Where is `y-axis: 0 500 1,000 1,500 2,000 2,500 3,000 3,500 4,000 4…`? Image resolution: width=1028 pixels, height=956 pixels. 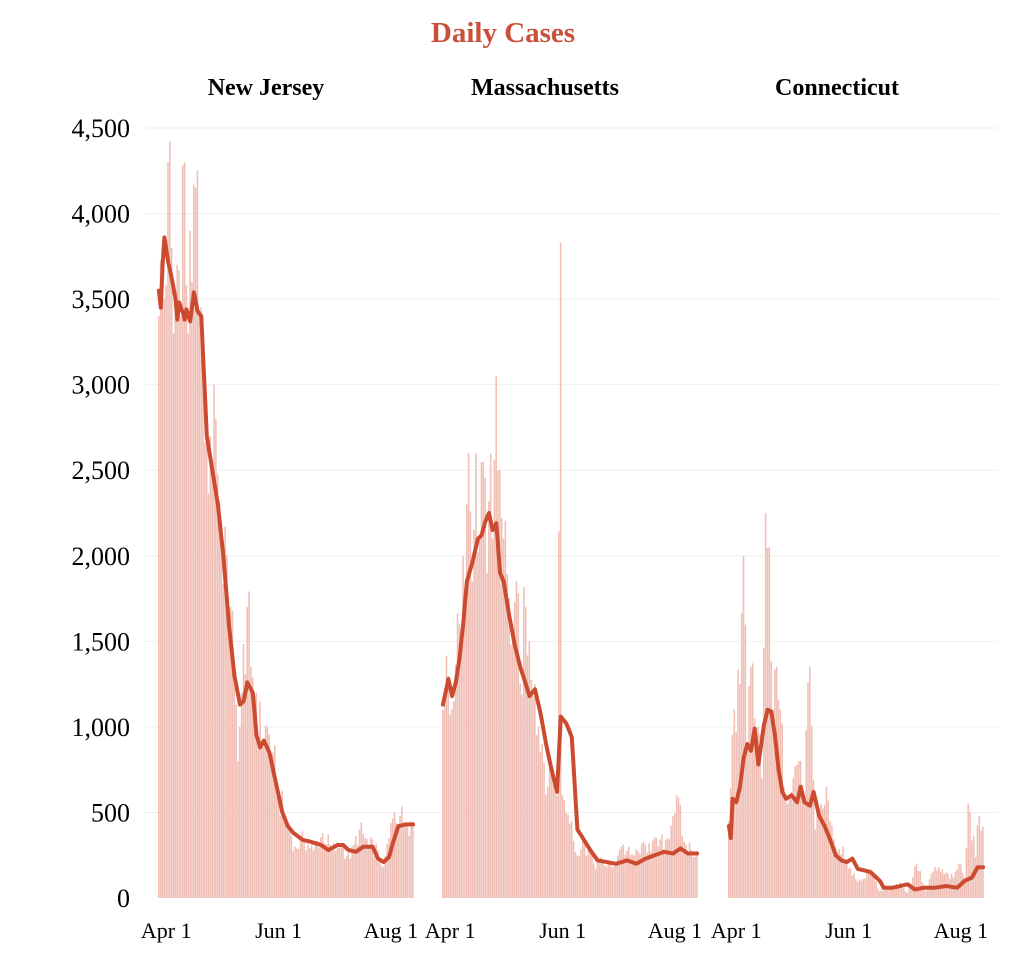 y-axis: 0 500 1,000 1,500 2,000 2,500 3,000 3,500 4,000 4… is located at coordinates (101, 513).